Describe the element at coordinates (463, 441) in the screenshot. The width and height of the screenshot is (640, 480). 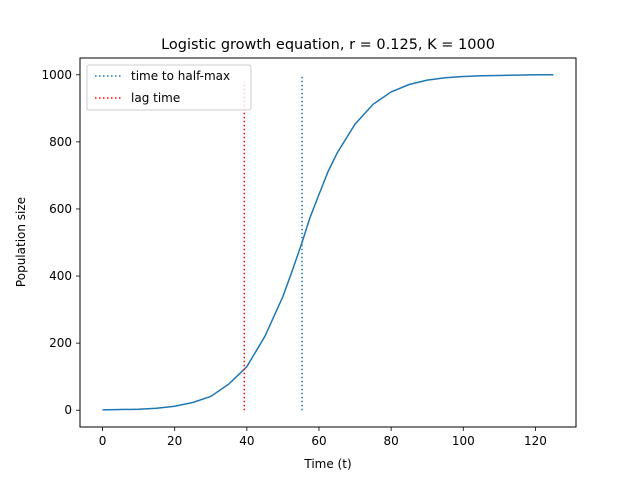
I see `x-tick-label: 100` at that location.